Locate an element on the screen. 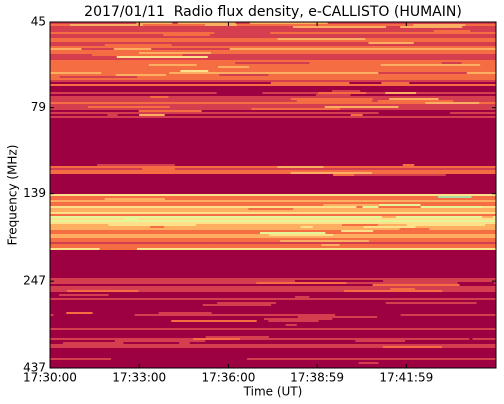 This screenshot has width=504, height=404. y-tick-label: 45 is located at coordinates (38, 22).